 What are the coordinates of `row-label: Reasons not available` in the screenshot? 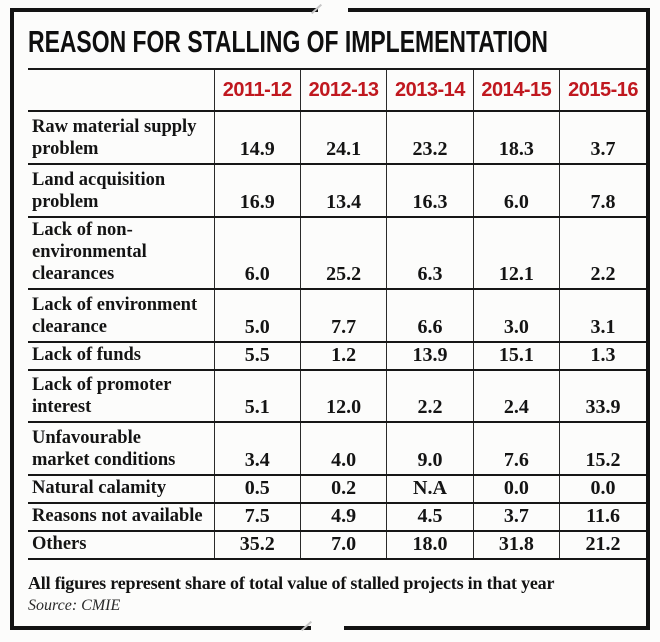 It's located at (121, 517).